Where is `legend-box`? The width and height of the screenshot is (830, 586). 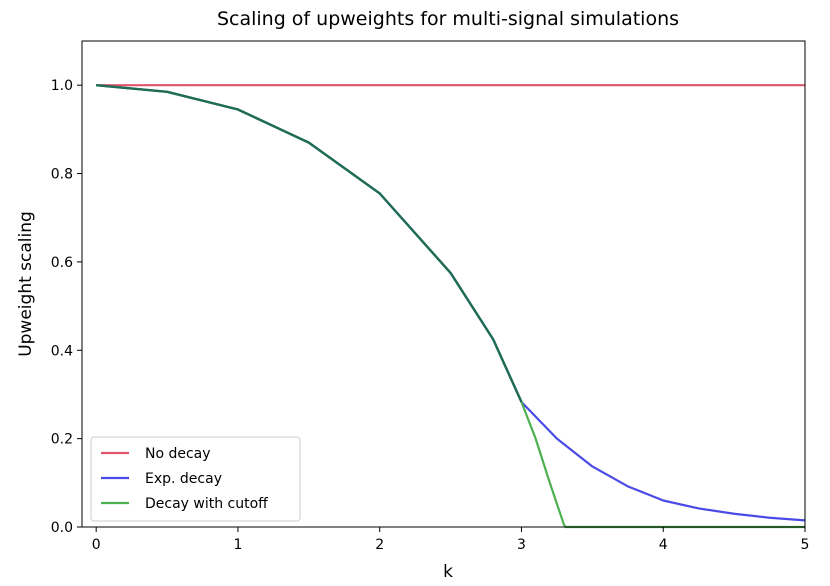
legend-box is located at coordinates (195, 479).